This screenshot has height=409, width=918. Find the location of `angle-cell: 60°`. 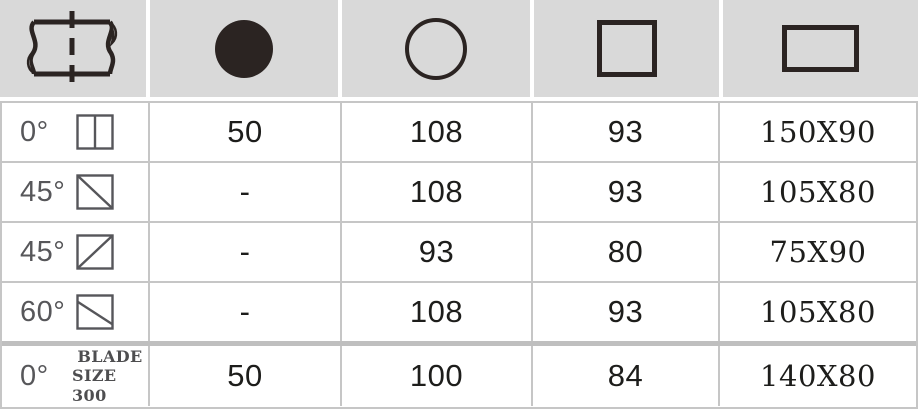

angle-cell: 60° is located at coordinates (75, 312).